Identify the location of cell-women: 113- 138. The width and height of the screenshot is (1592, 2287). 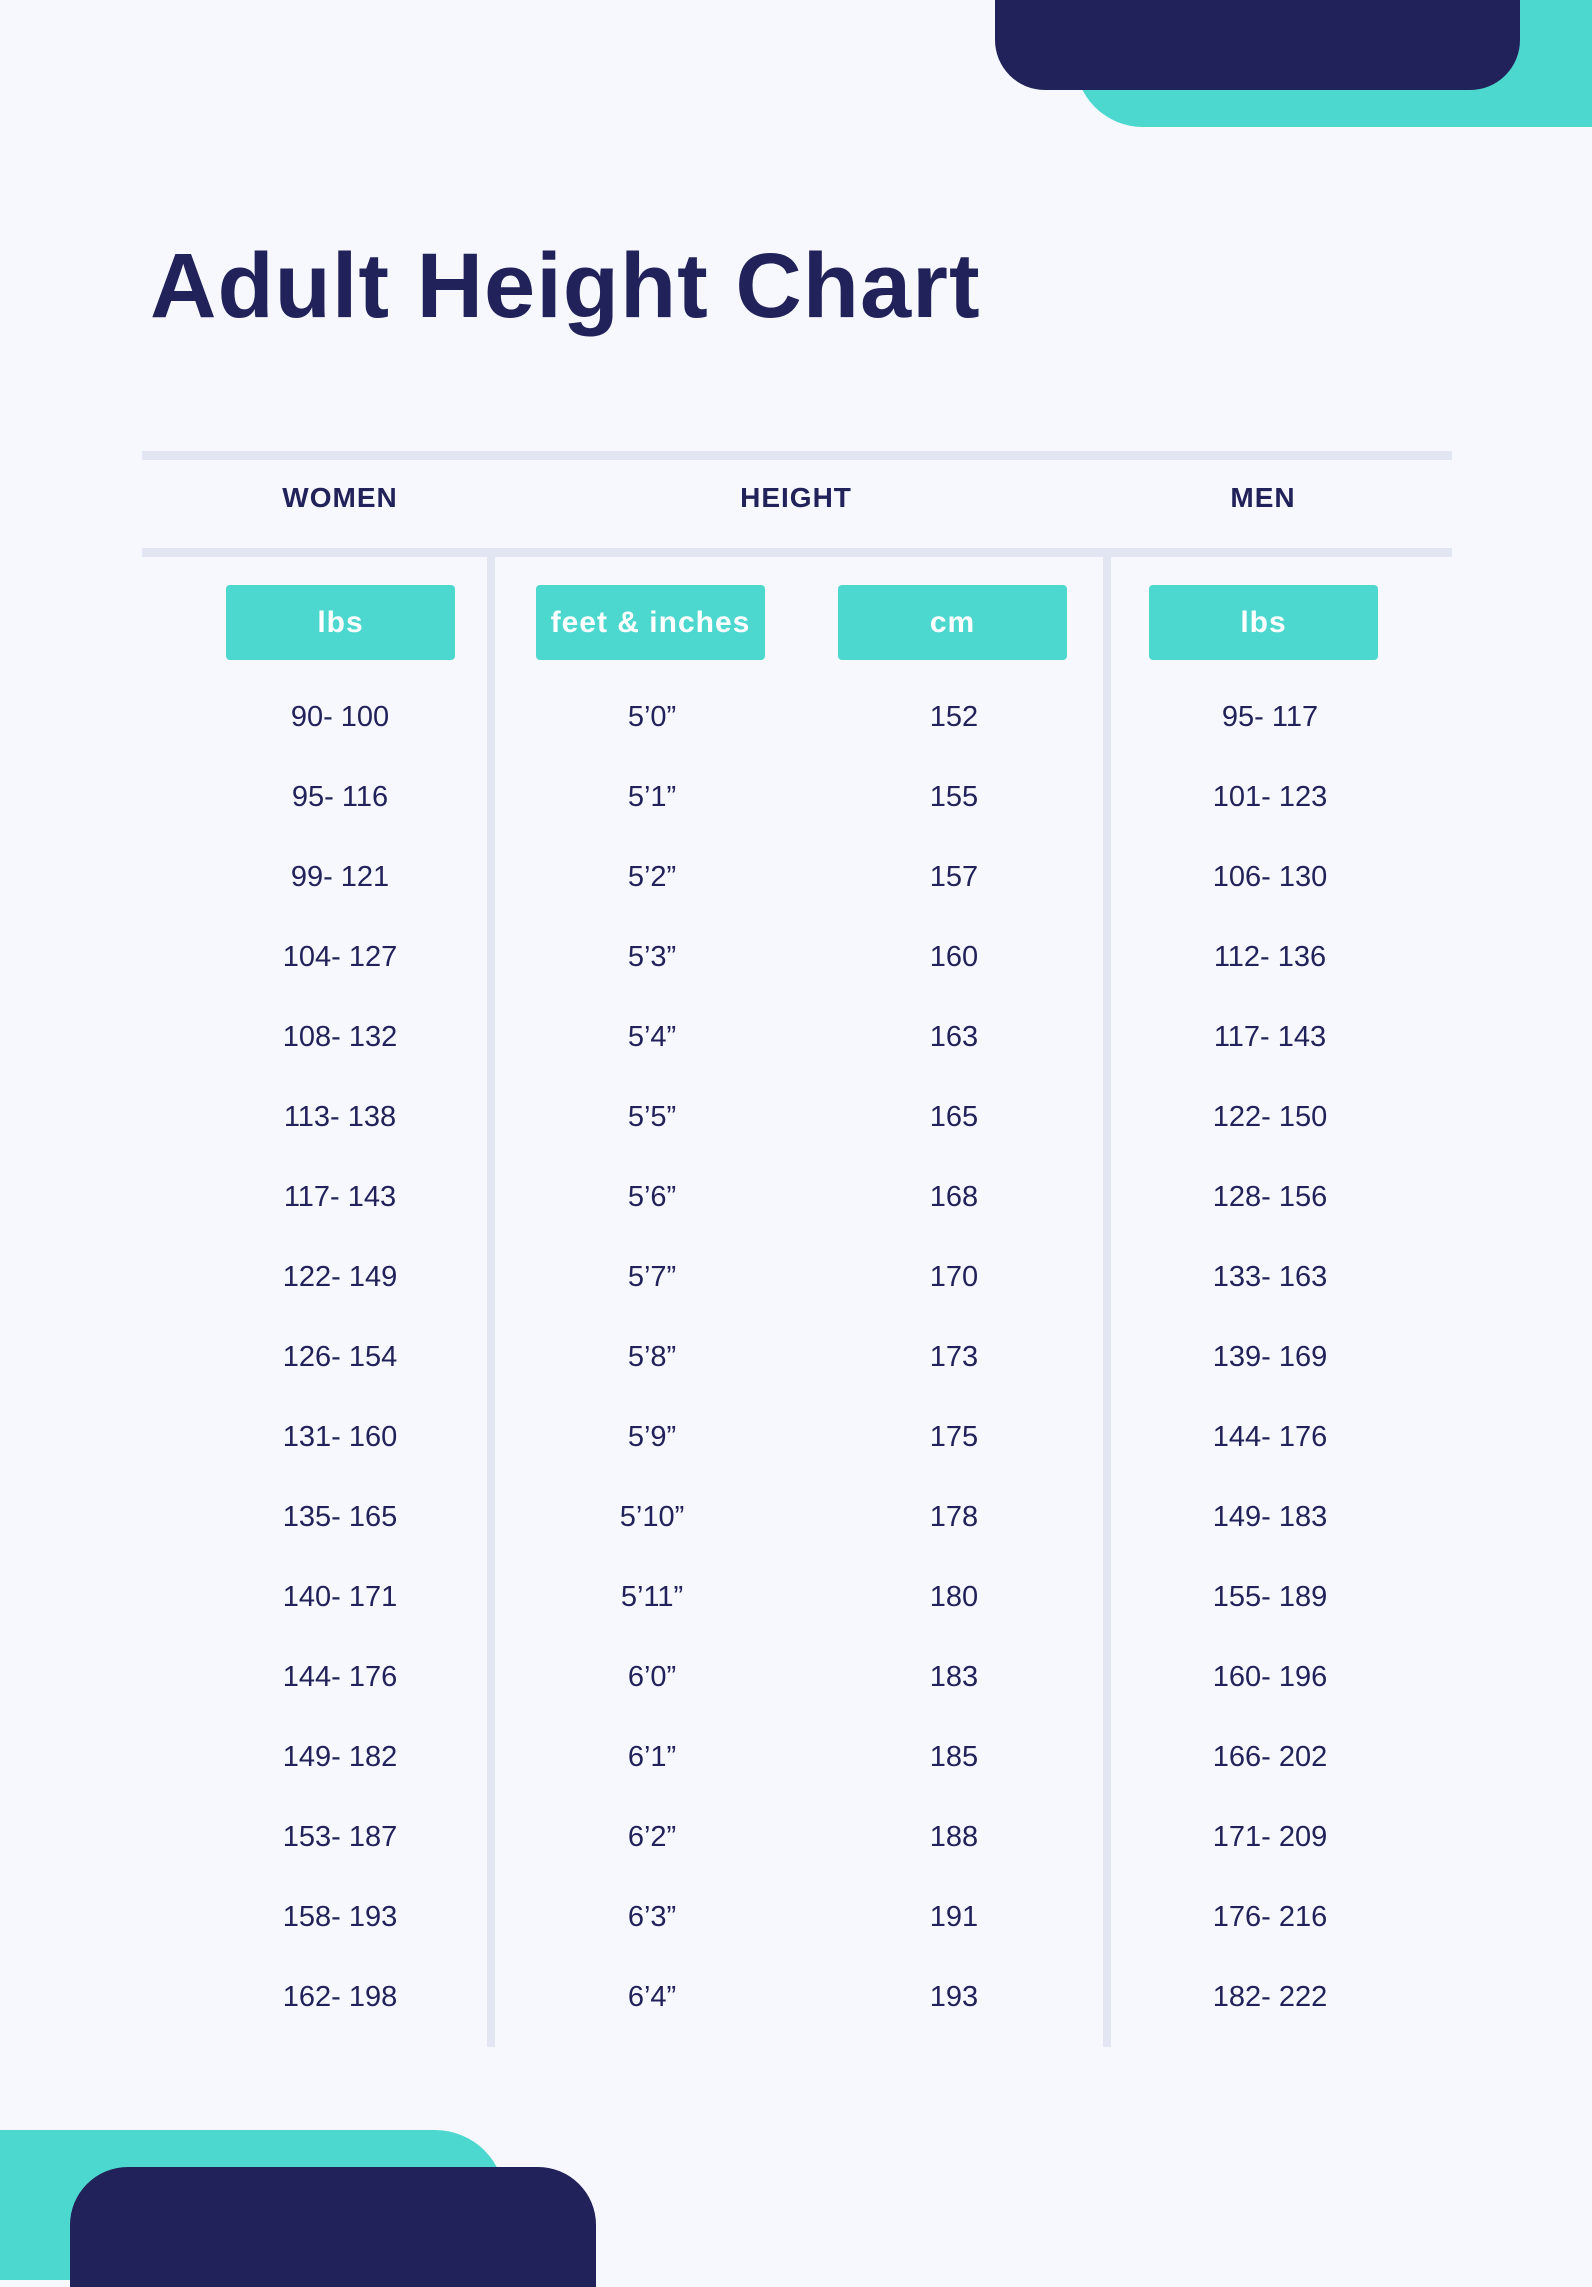
(340, 1117).